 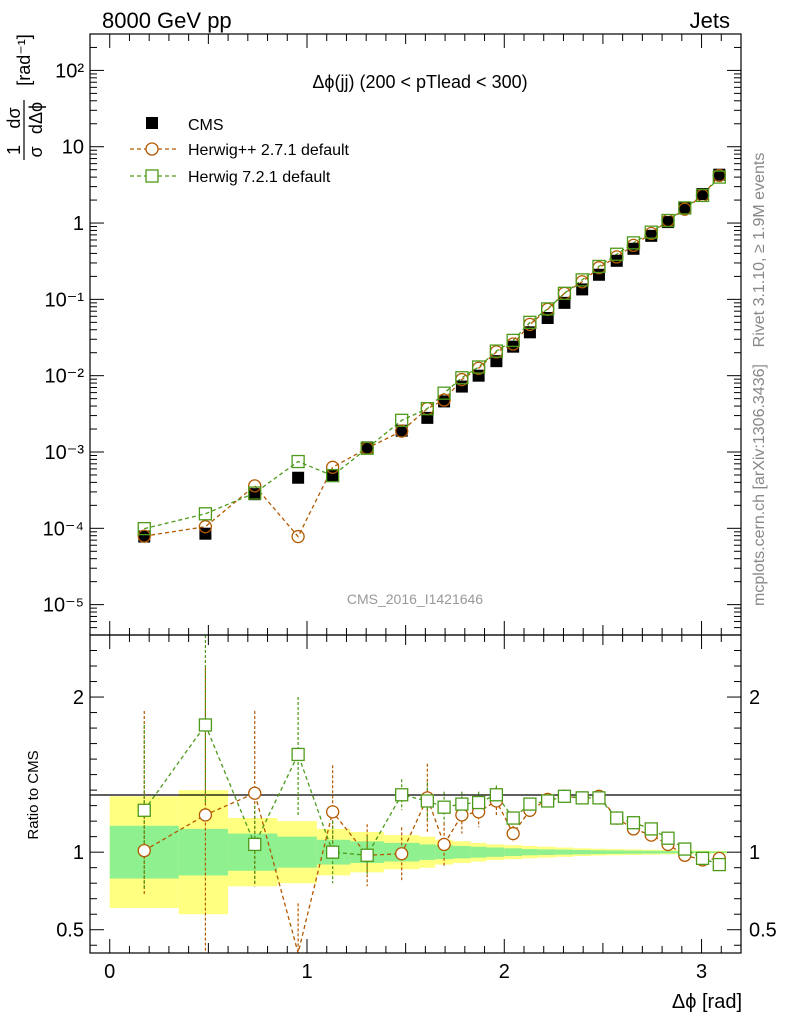 What do you see at coordinates (36, 118) in the screenshot?
I see `ylabel-denominator: dΔϕ` at bounding box center [36, 118].